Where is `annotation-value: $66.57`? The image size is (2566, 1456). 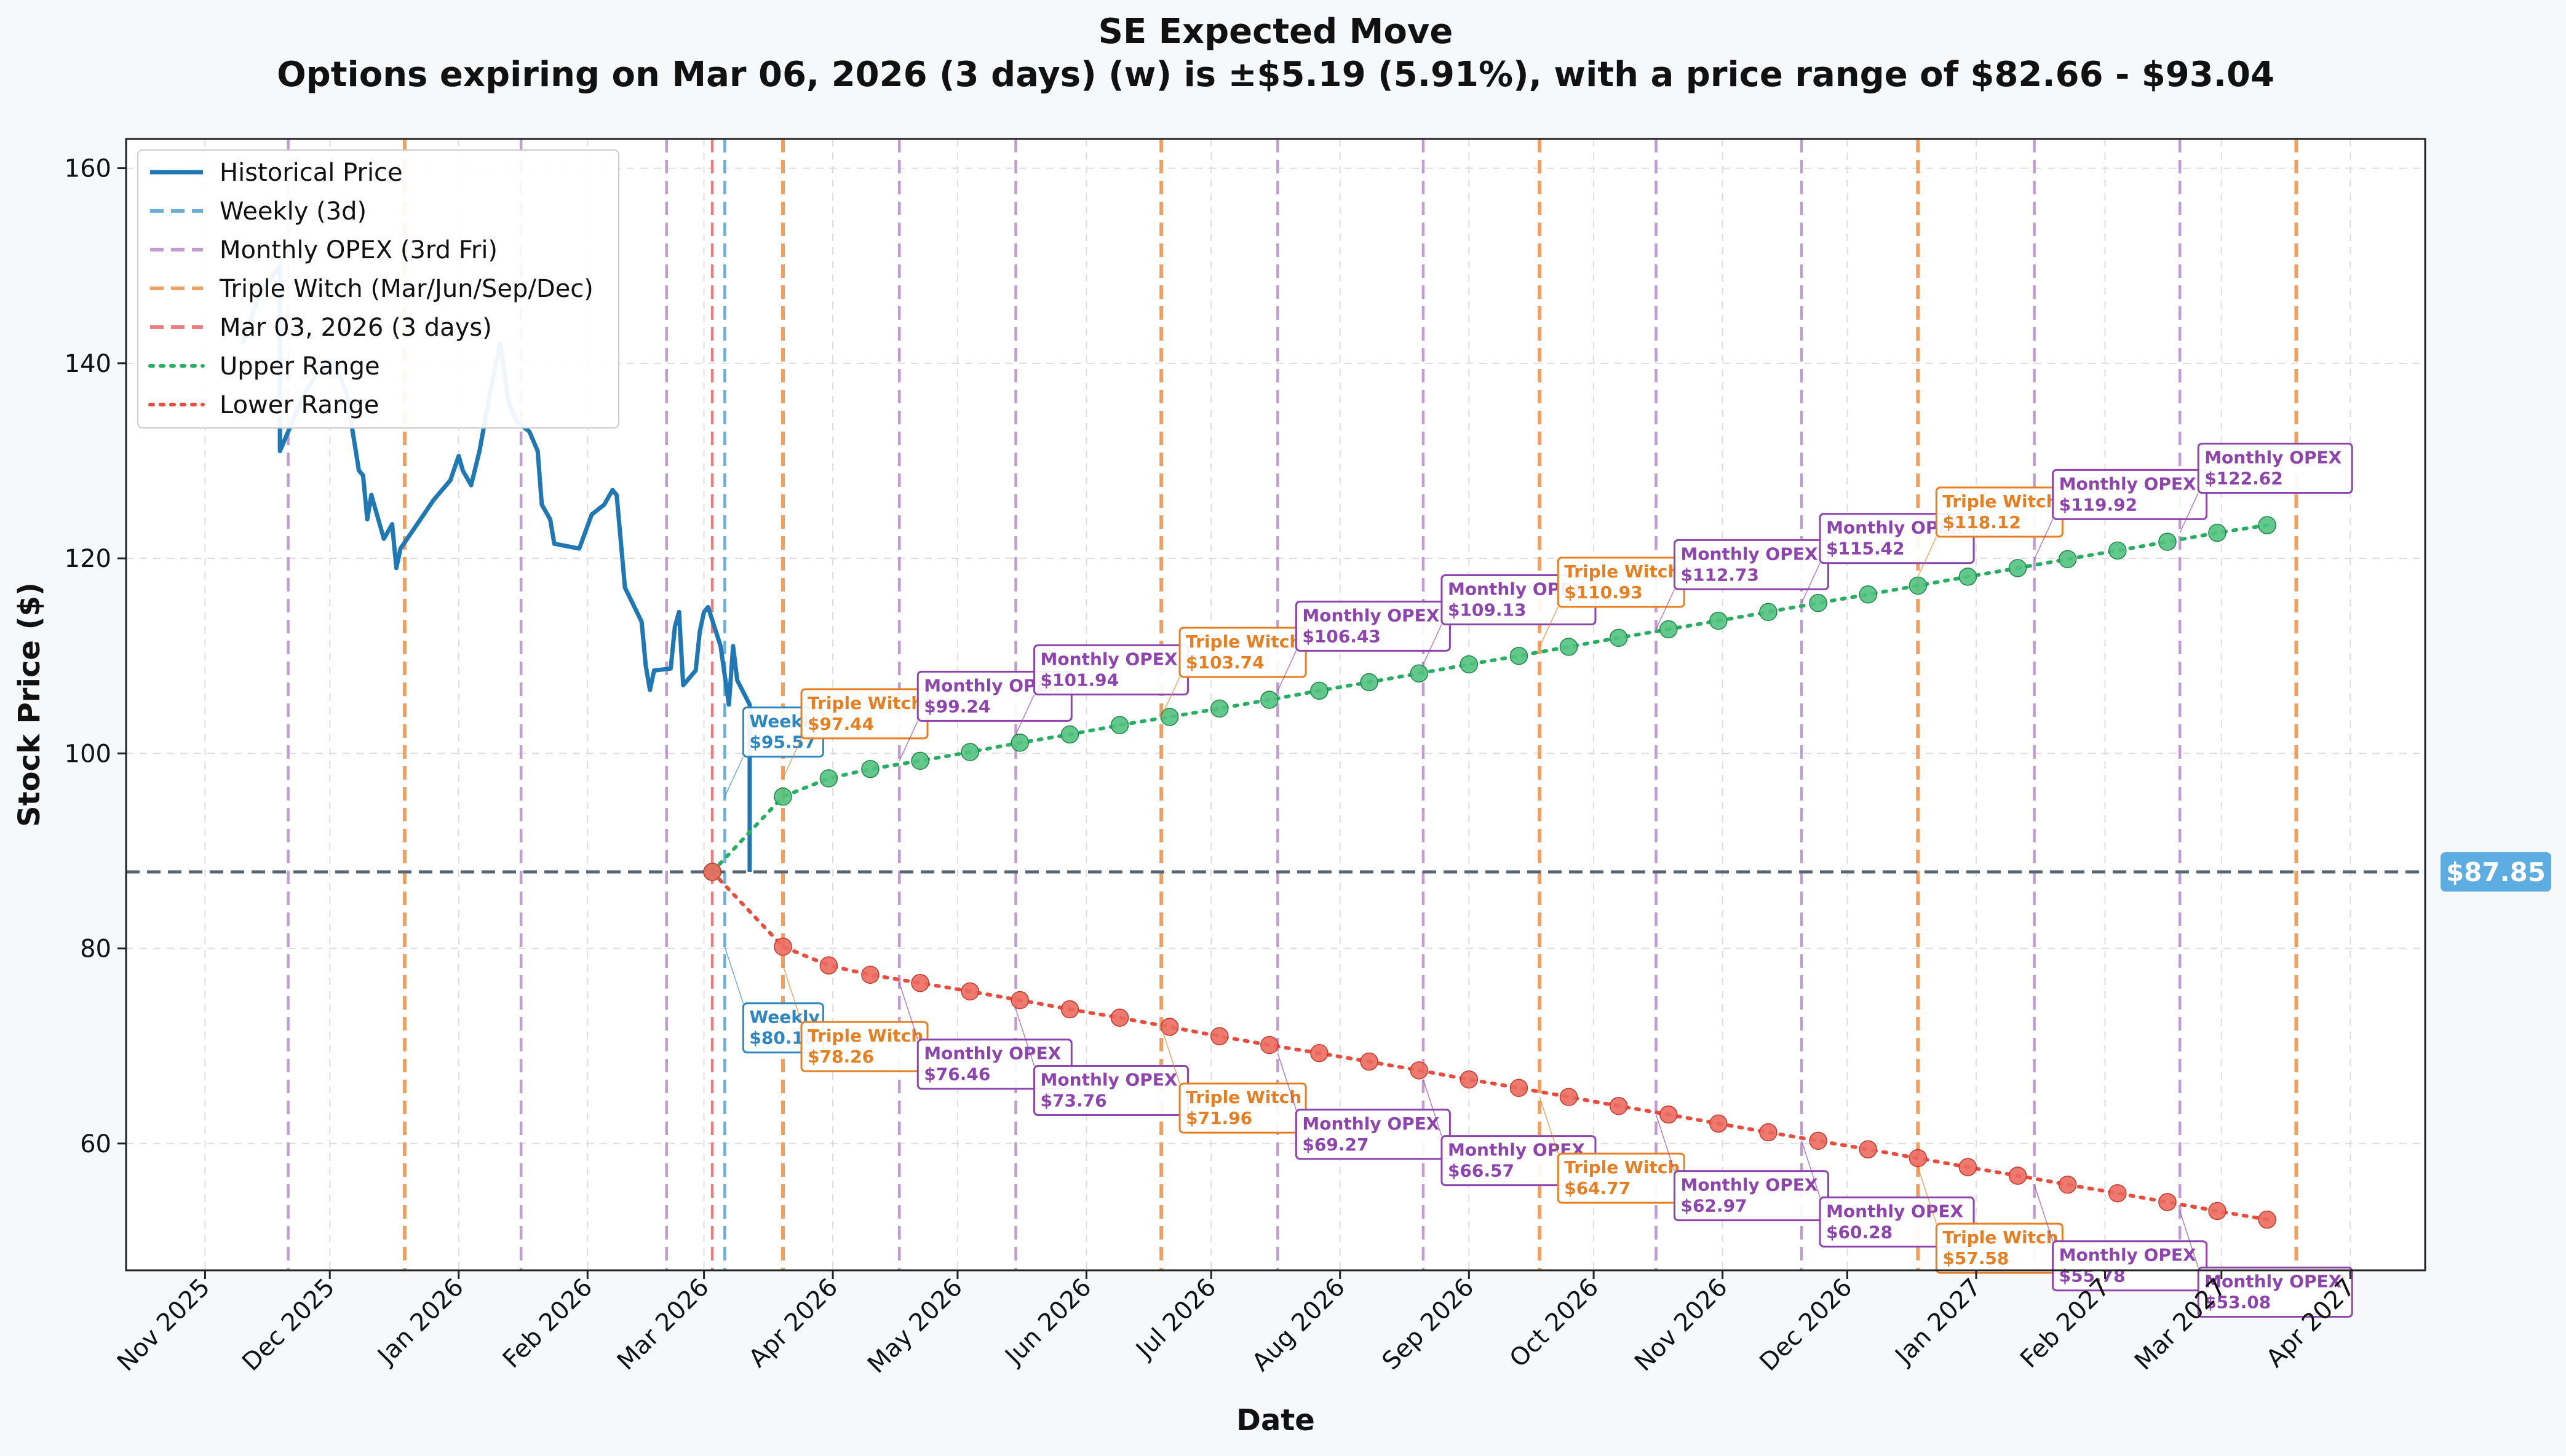 annotation-value: $66.57 is located at coordinates (1481, 1171).